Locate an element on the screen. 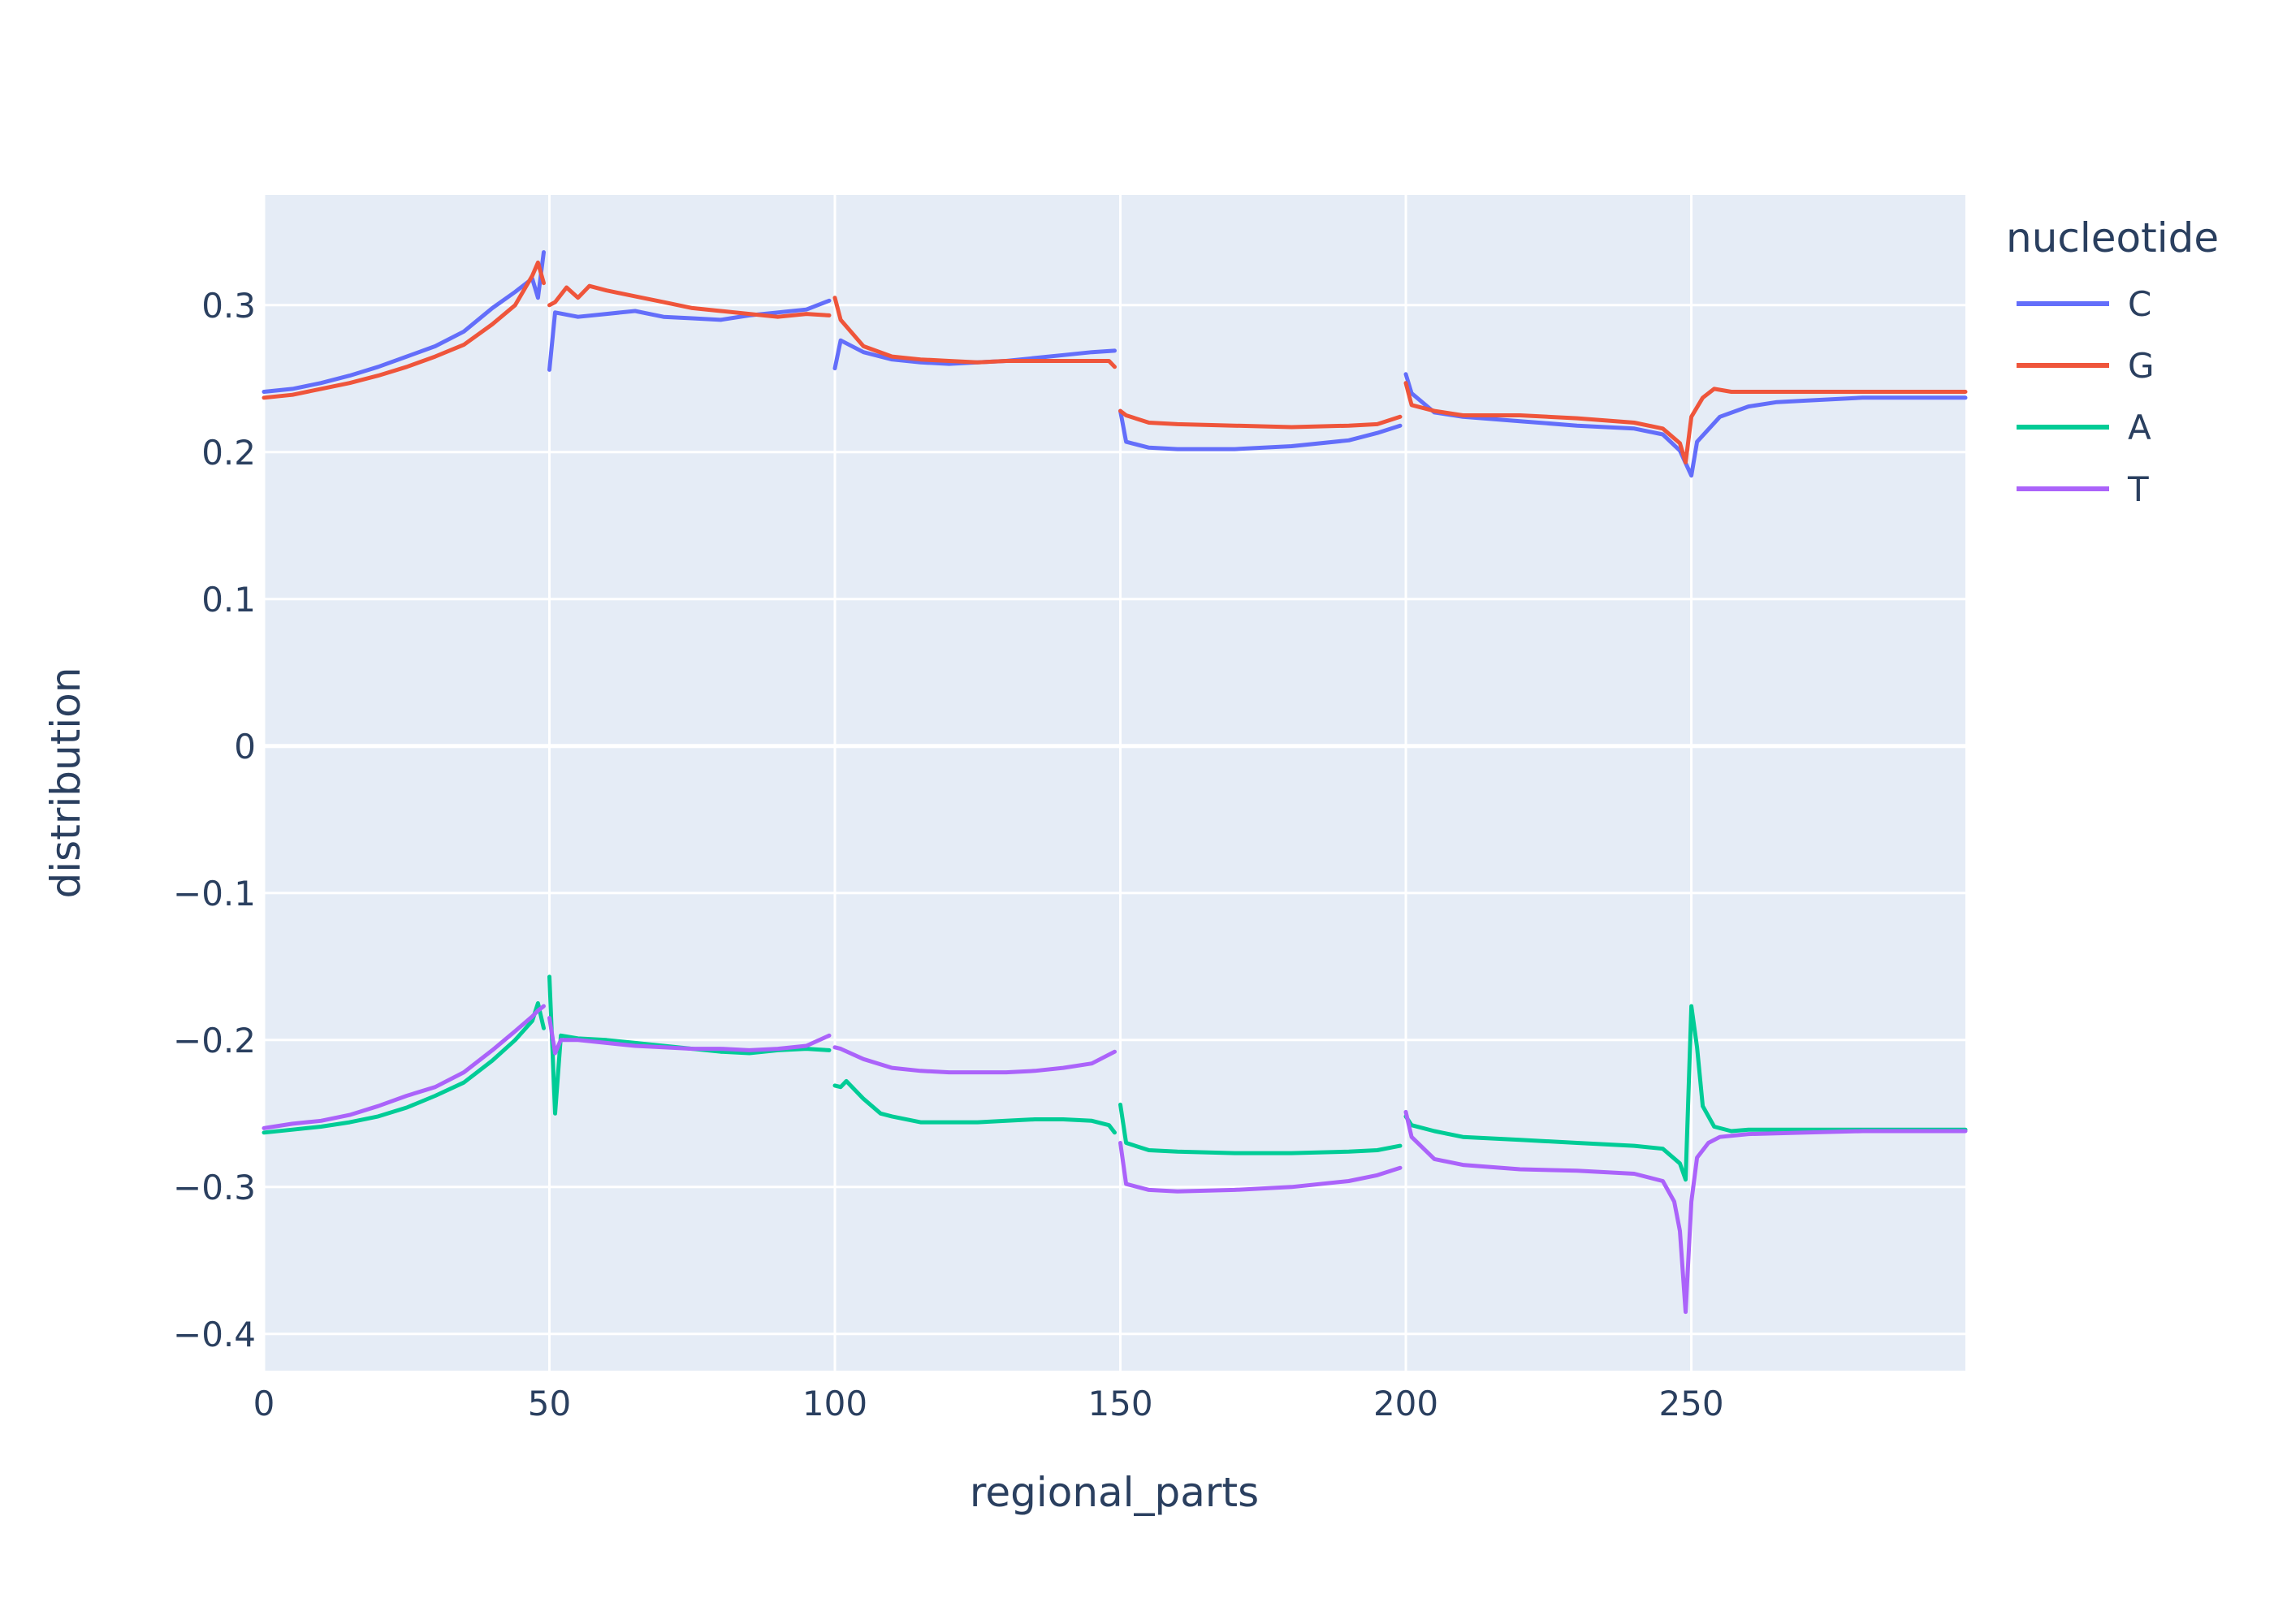  x-tick-label: 250 is located at coordinates (1691, 1404).